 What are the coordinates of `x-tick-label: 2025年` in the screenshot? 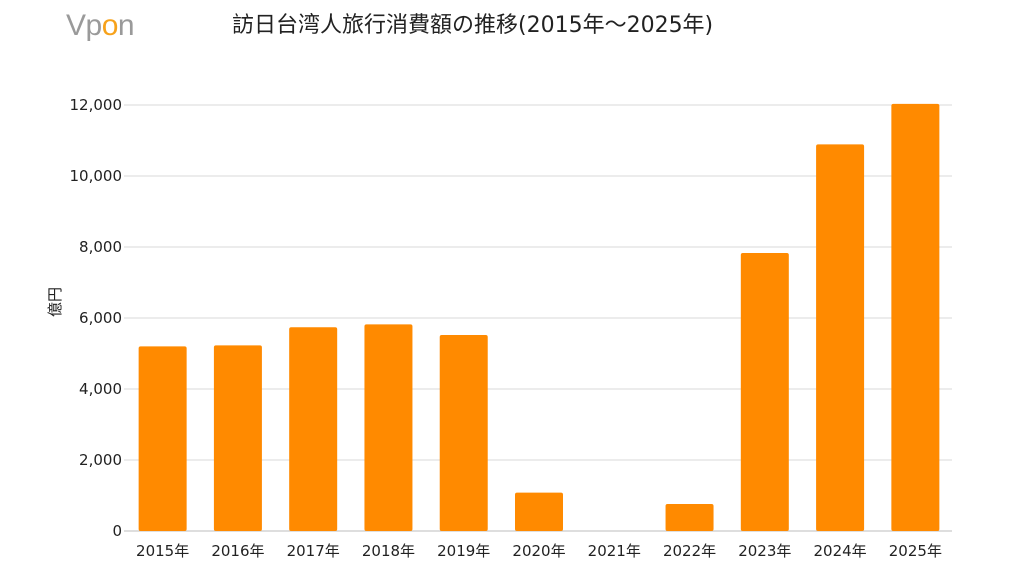 It's located at (915, 551).